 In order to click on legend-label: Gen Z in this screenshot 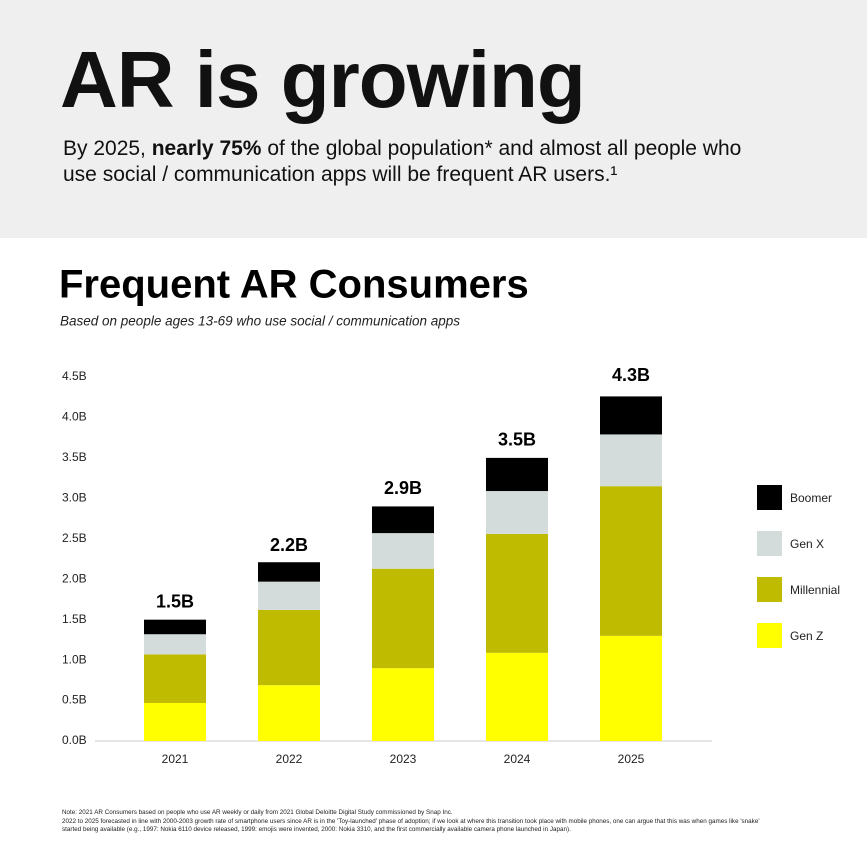, I will do `click(806, 636)`.